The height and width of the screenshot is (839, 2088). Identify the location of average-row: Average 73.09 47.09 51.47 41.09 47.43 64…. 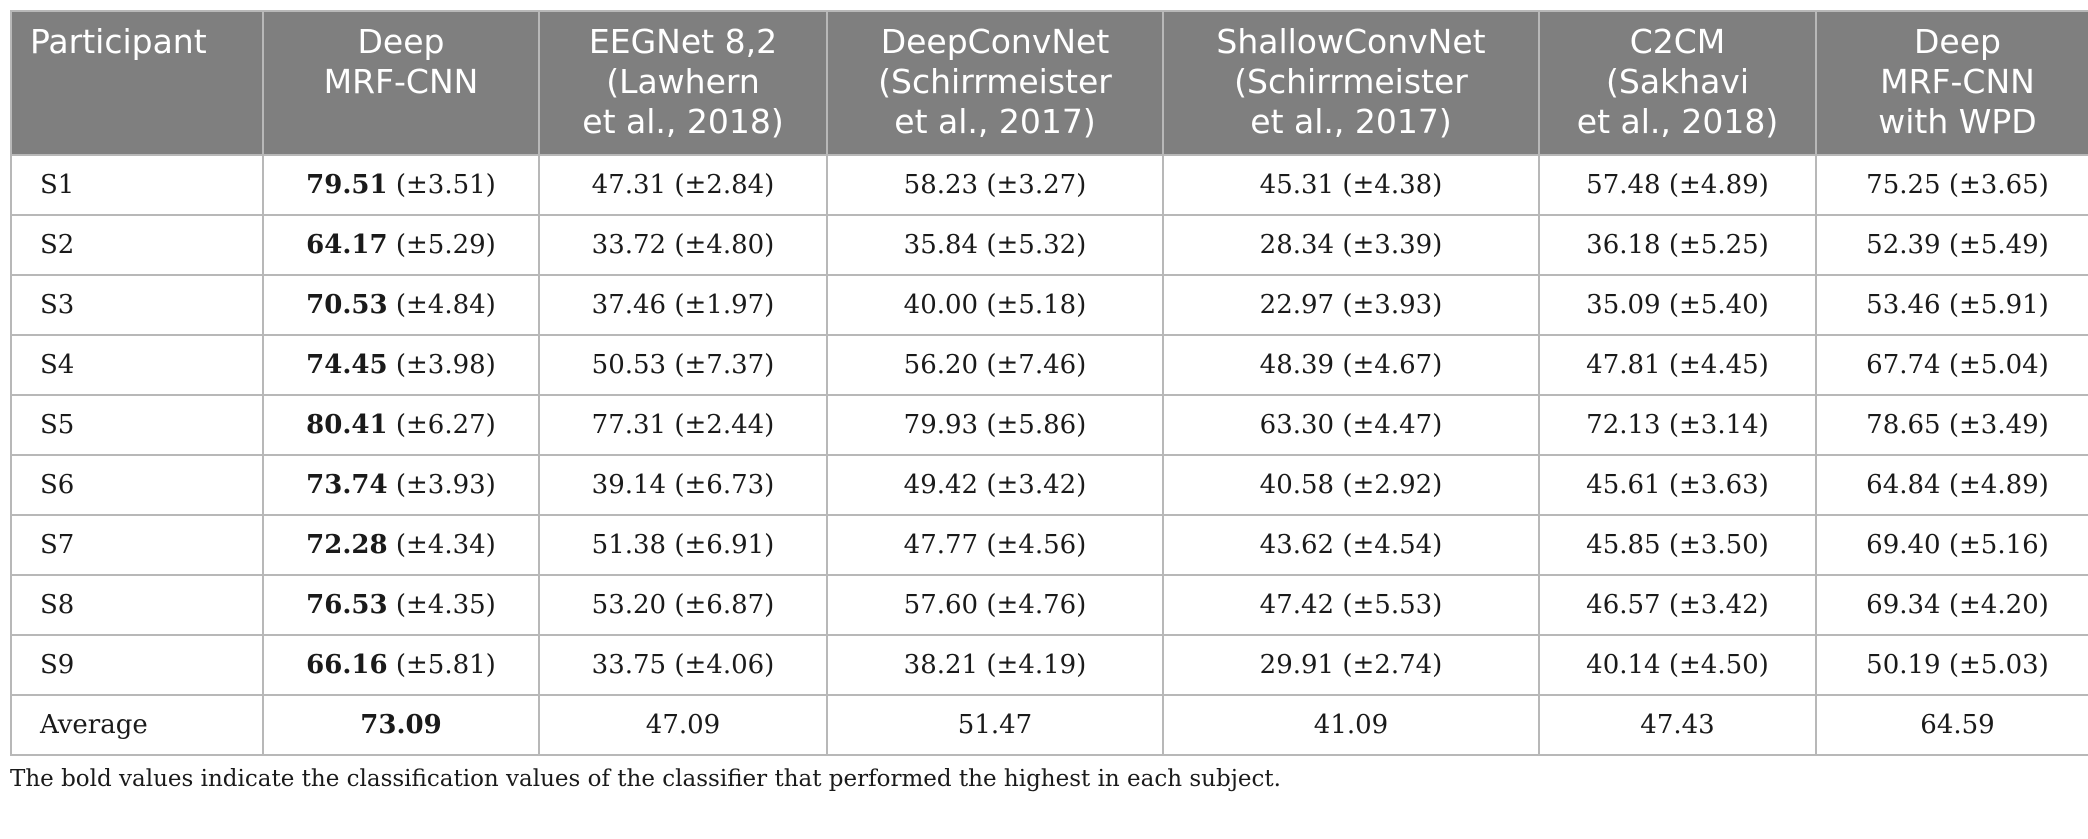
(1049, 725).